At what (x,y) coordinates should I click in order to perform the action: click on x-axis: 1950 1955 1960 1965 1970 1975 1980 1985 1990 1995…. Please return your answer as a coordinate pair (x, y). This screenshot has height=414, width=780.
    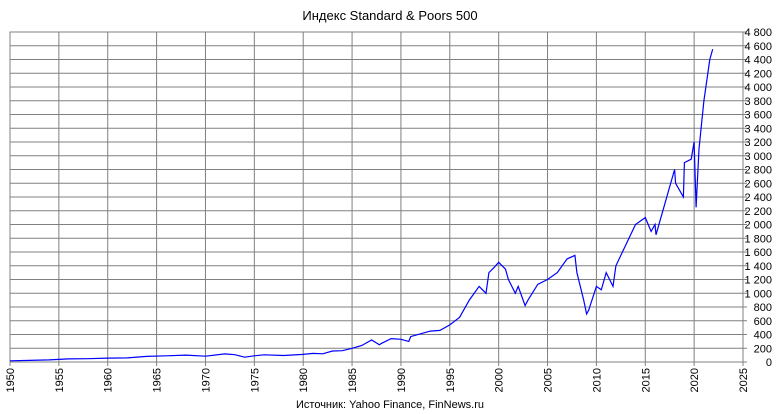
    Looking at the image, I should click on (377, 377).